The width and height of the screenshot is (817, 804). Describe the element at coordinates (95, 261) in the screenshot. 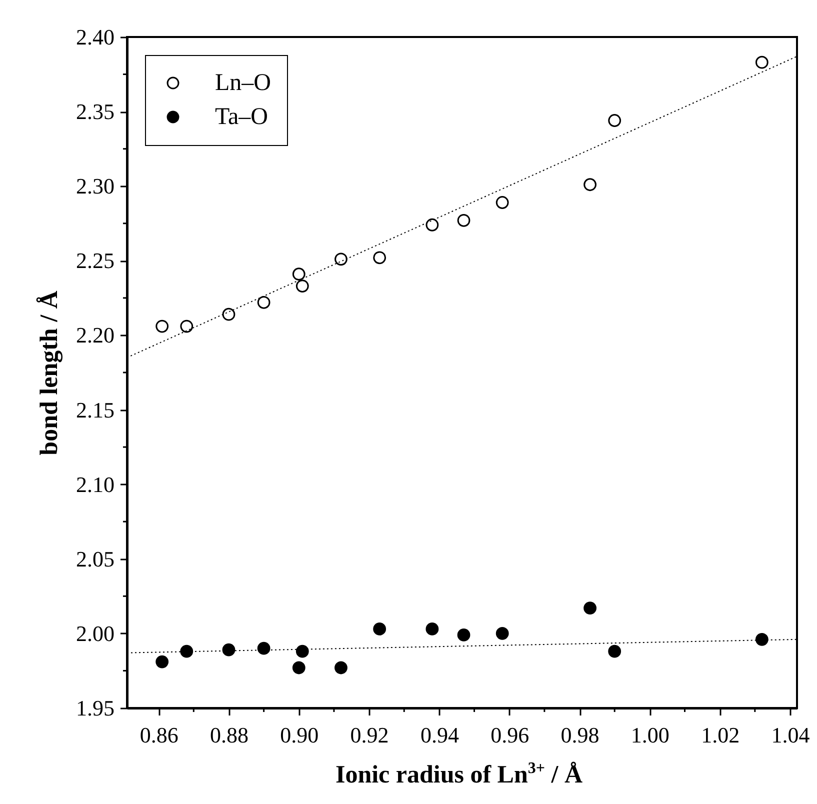

I see `y-tick-label: 2.25` at that location.